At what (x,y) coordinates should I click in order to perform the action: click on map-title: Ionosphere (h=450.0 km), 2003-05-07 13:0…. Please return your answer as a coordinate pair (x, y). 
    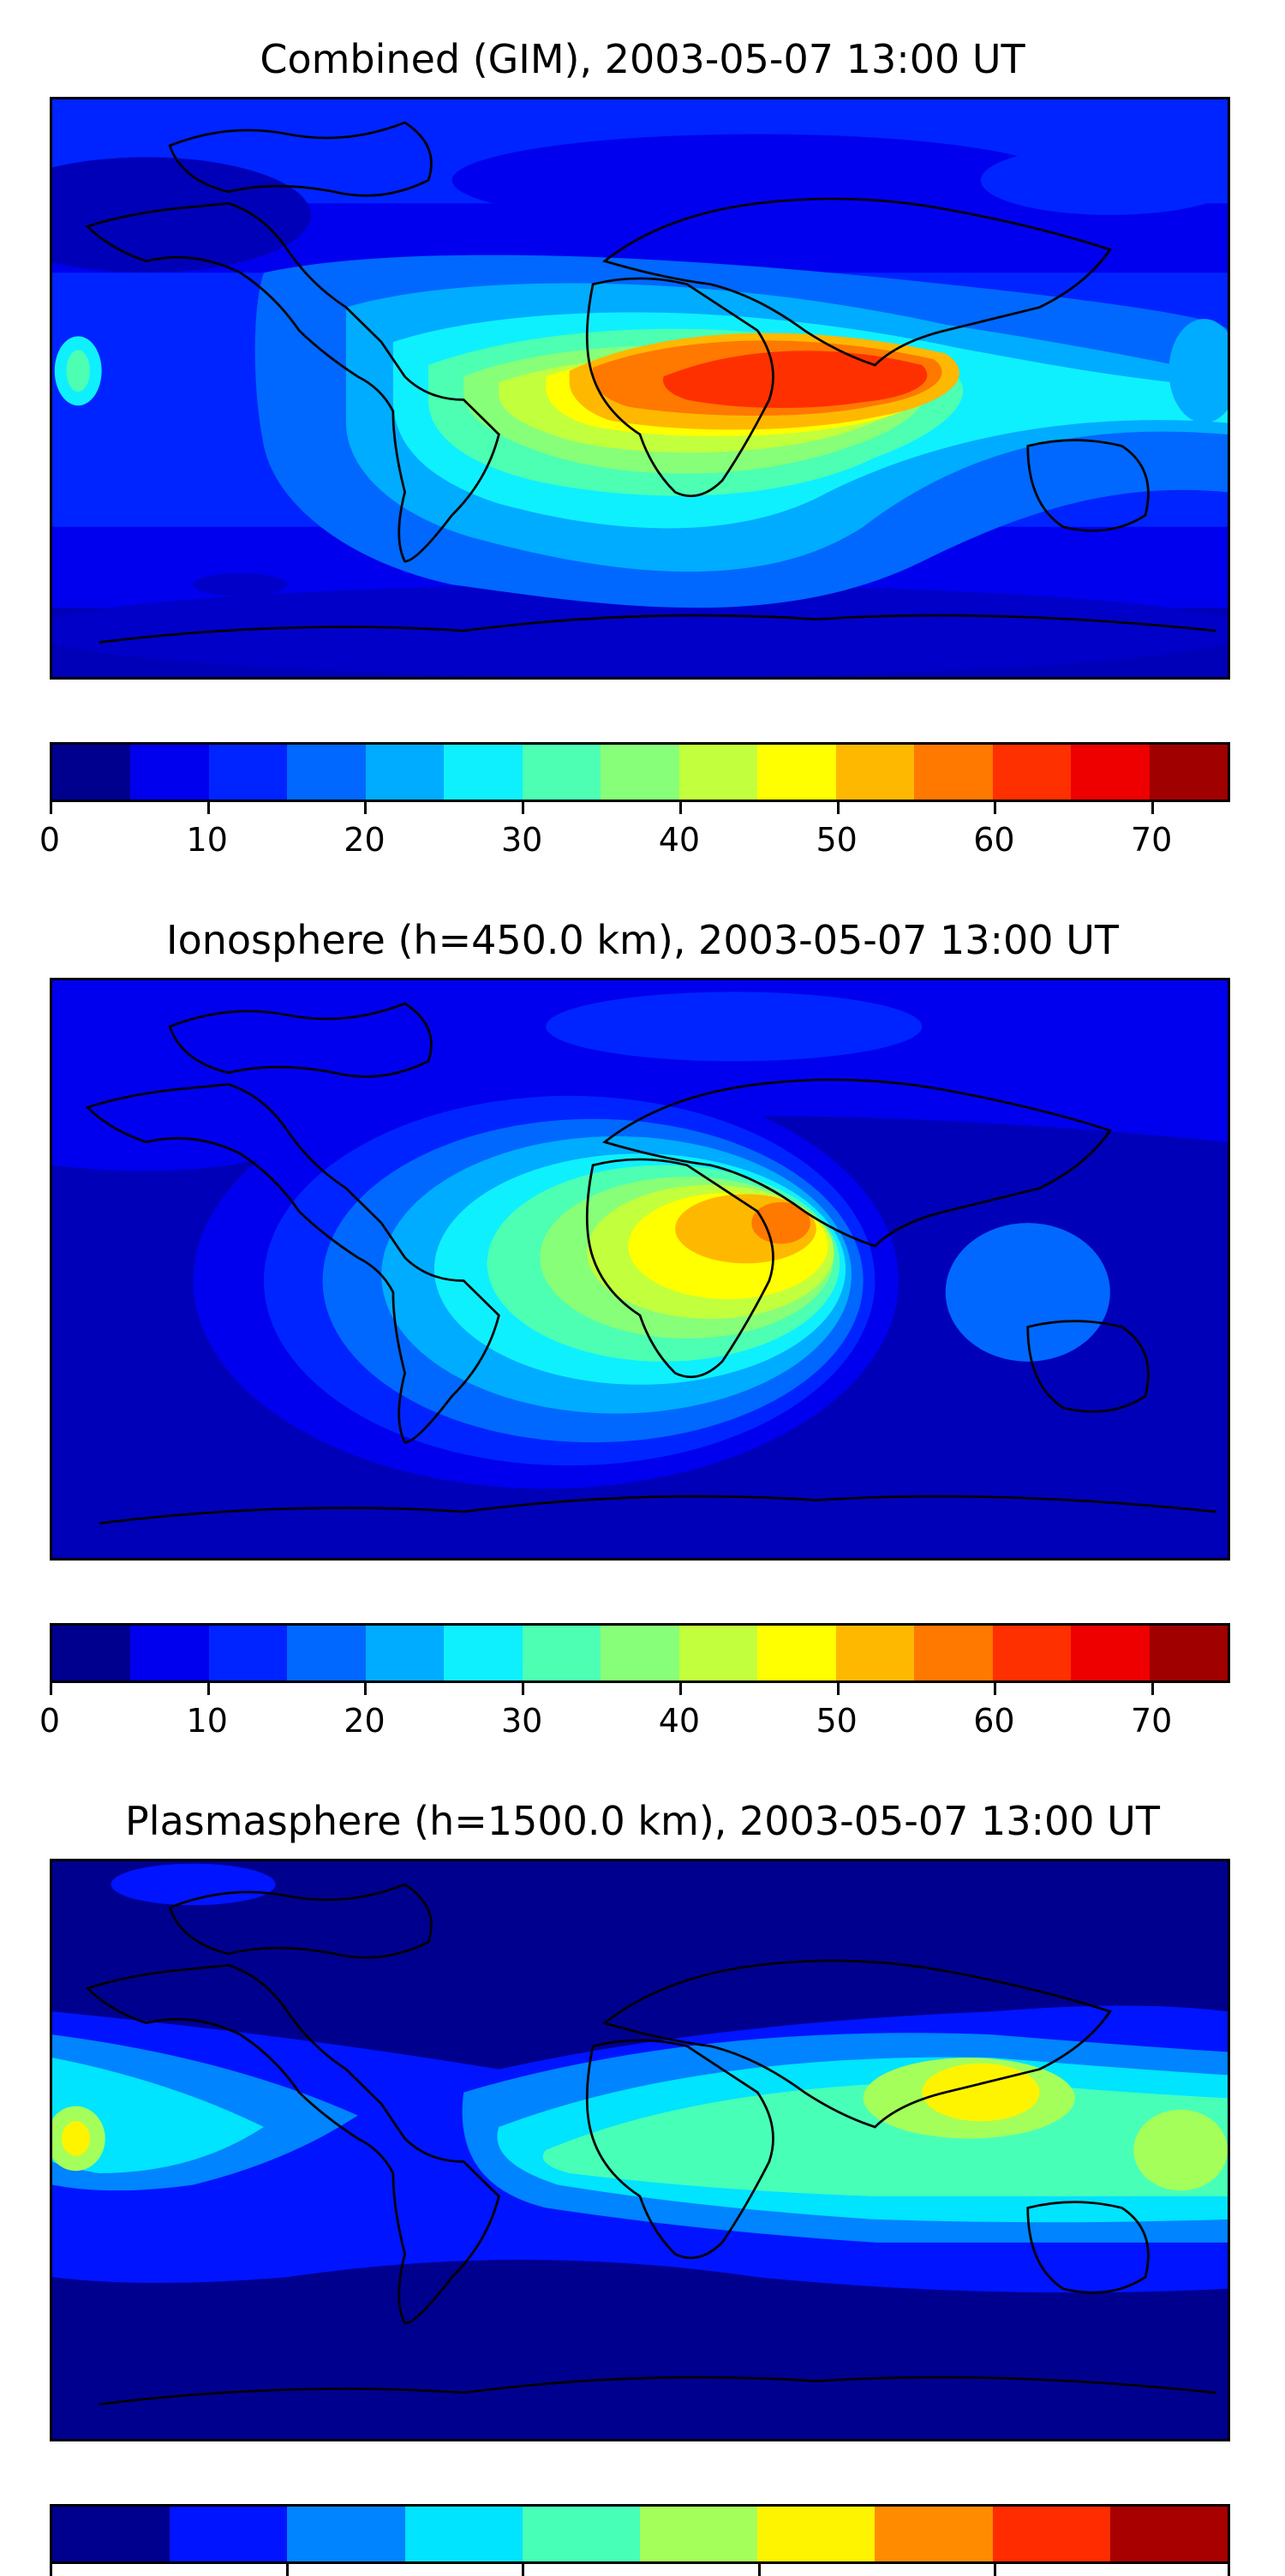
    Looking at the image, I should click on (642, 940).